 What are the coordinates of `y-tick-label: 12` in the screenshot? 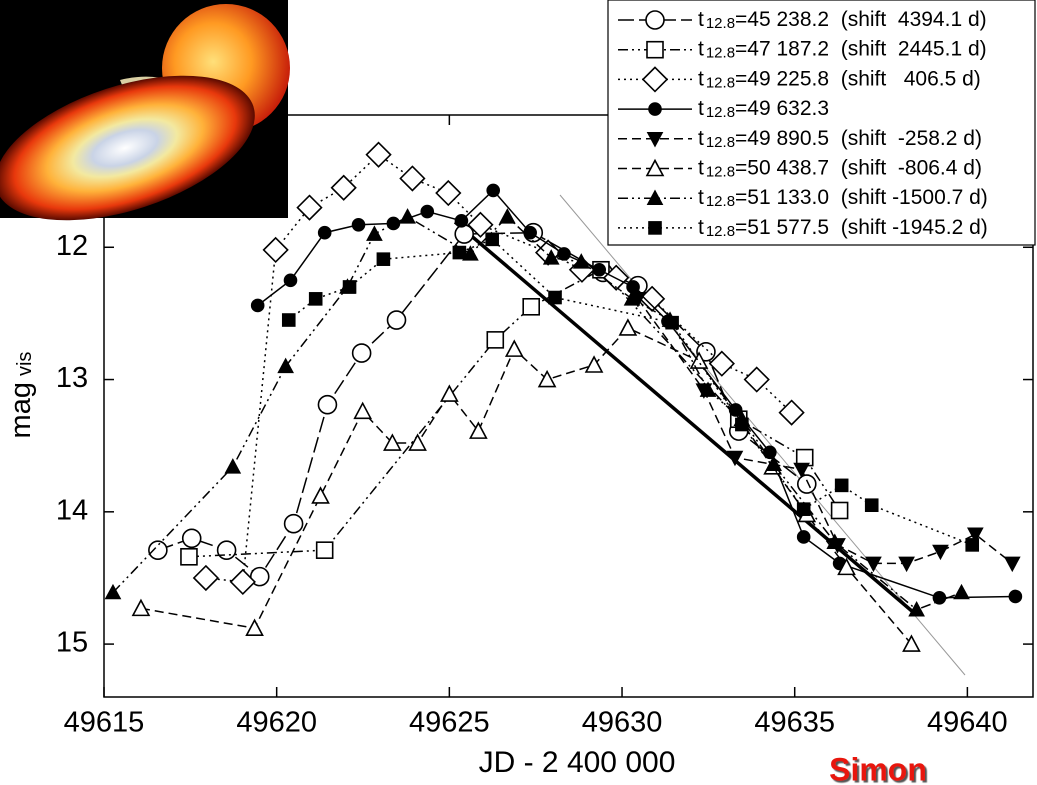 It's located at (72, 246).